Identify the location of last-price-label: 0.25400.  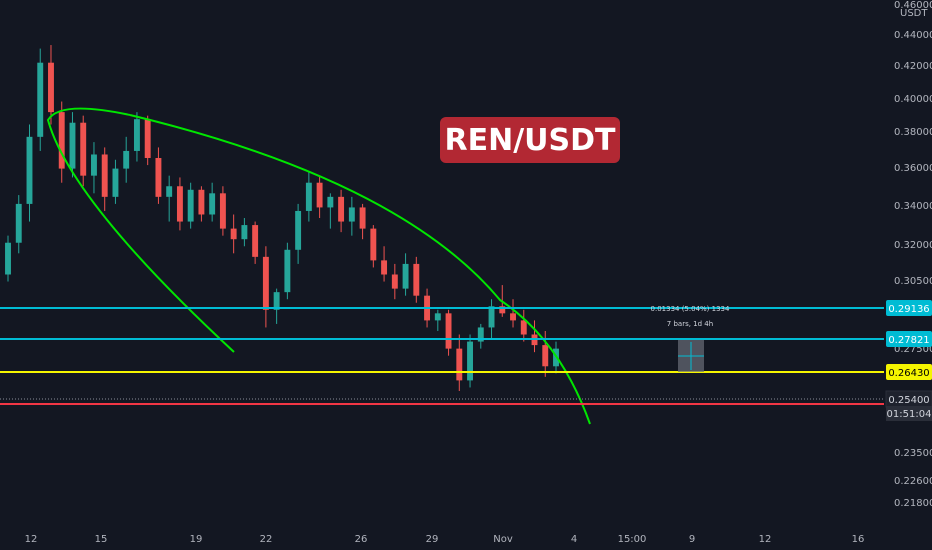
(908, 400).